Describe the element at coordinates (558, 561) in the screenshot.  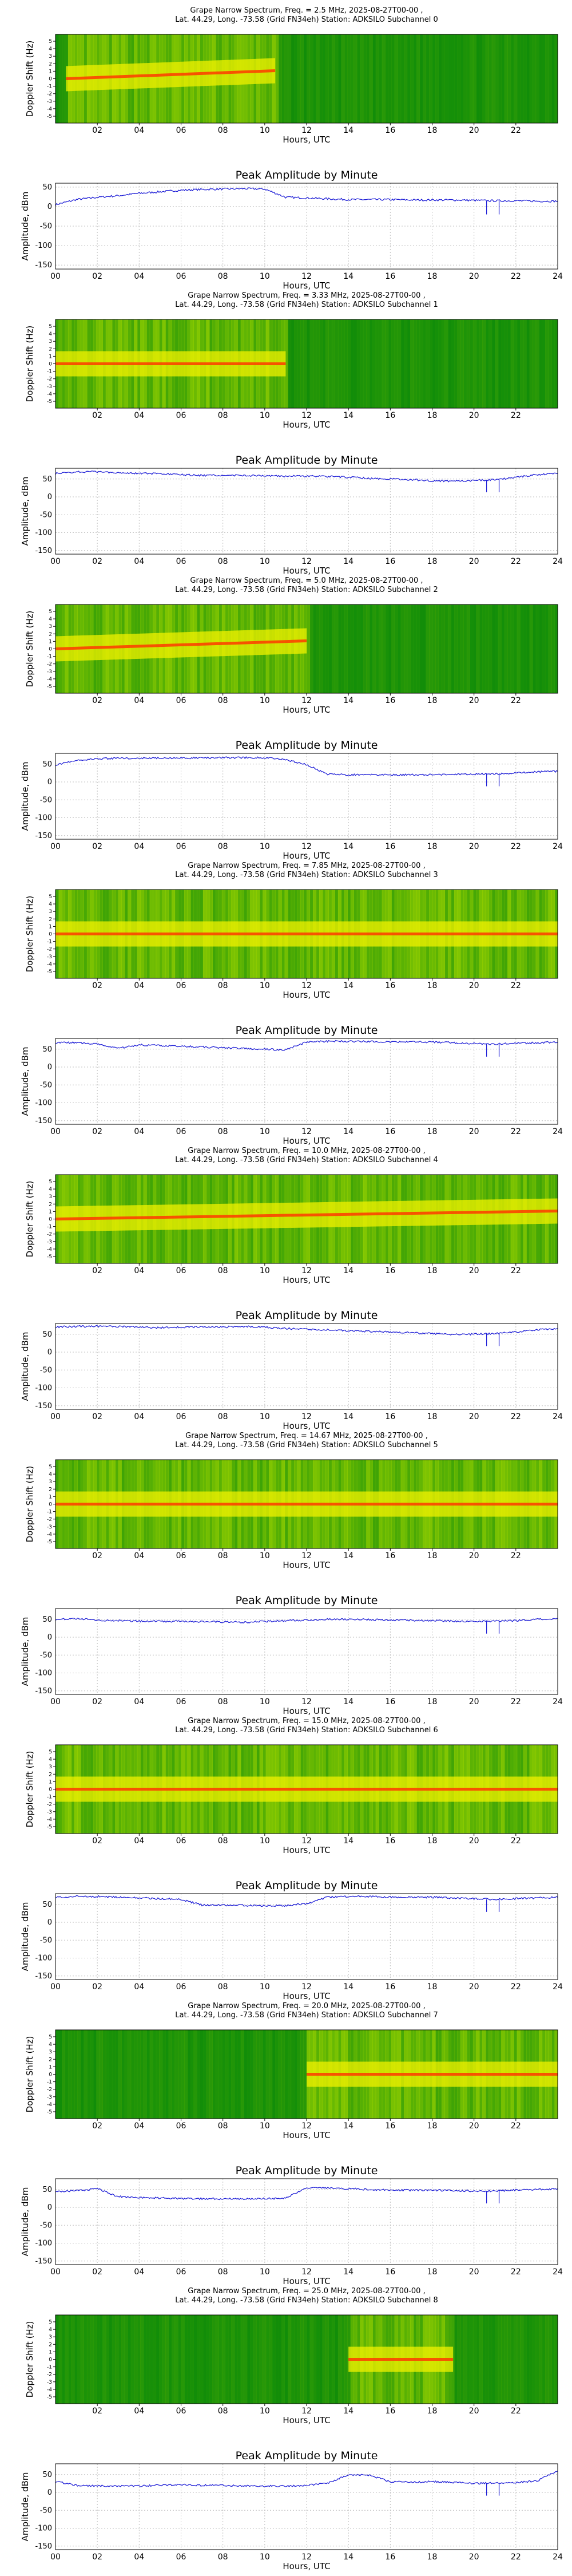
I see `x-tick-label: 24` at that location.